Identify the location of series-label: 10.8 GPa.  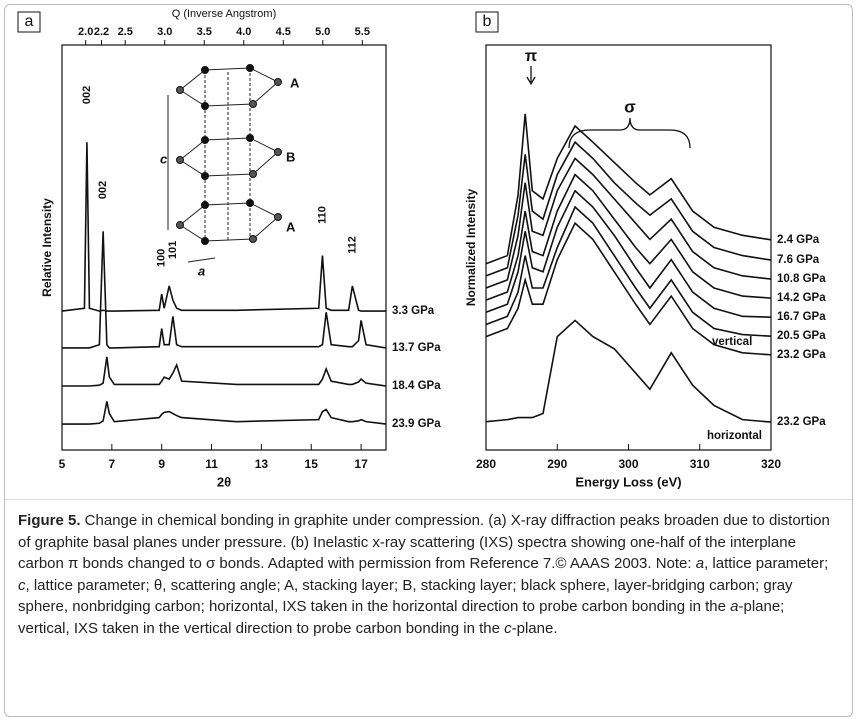
(801, 279).